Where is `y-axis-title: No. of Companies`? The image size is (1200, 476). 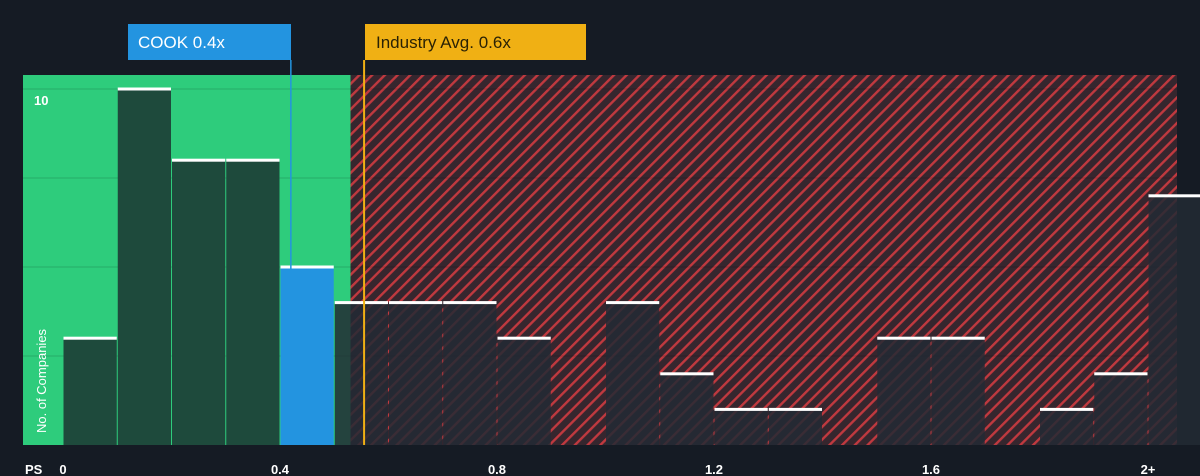
y-axis-title: No. of Companies is located at coordinates (41, 380).